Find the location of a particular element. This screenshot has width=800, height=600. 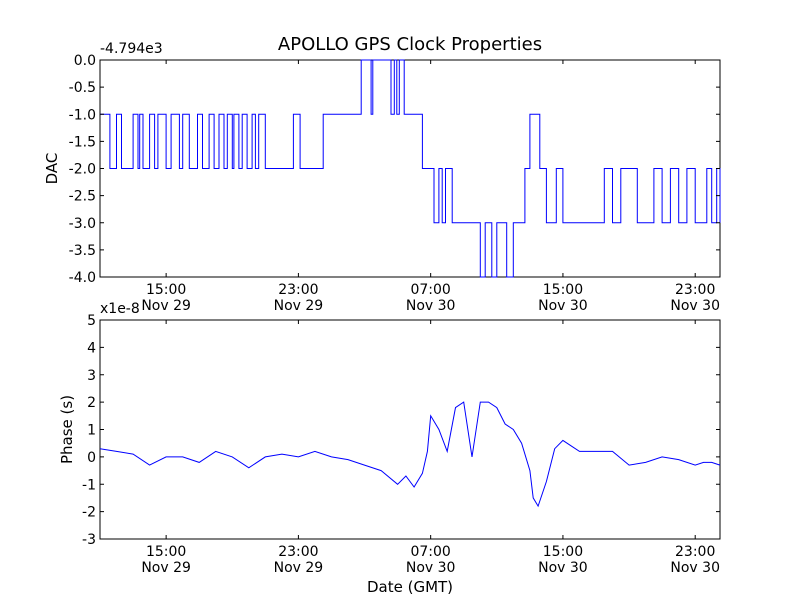

dac-offset-label: -4.794e3 is located at coordinates (131, 49).